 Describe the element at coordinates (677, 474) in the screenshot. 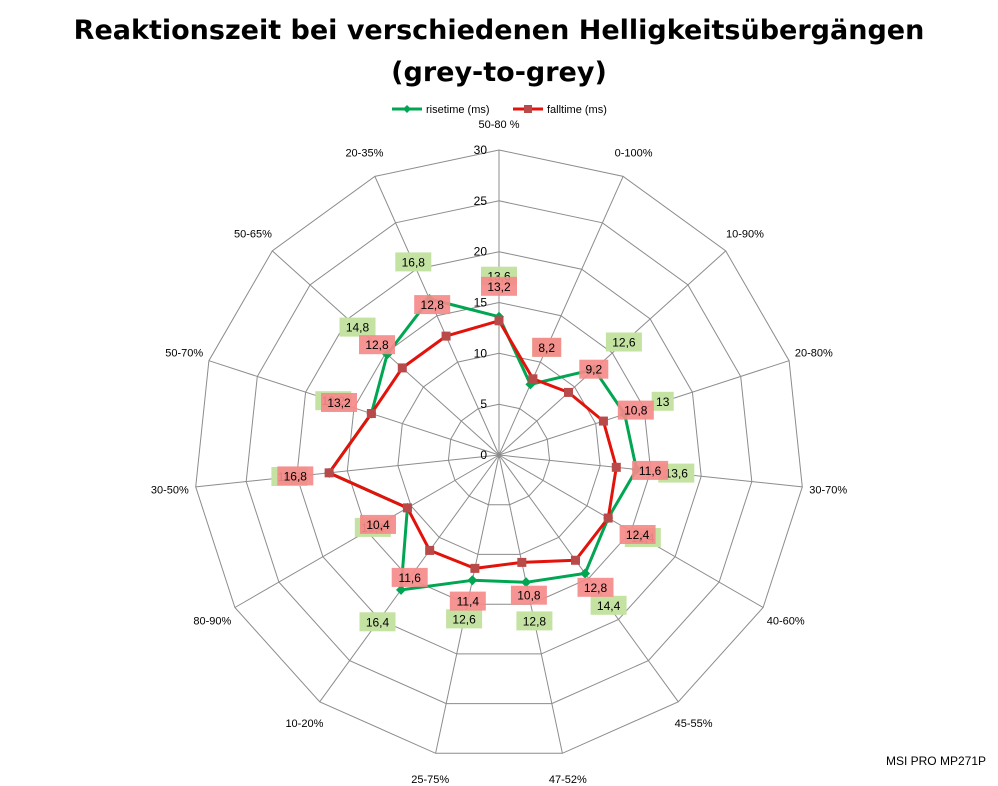

I see `data-label: 13,6` at that location.